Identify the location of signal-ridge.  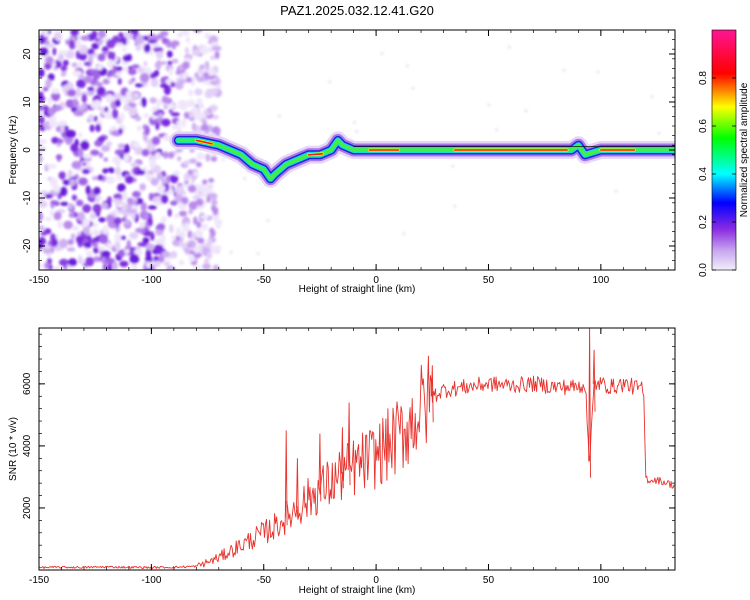
(422, 159).